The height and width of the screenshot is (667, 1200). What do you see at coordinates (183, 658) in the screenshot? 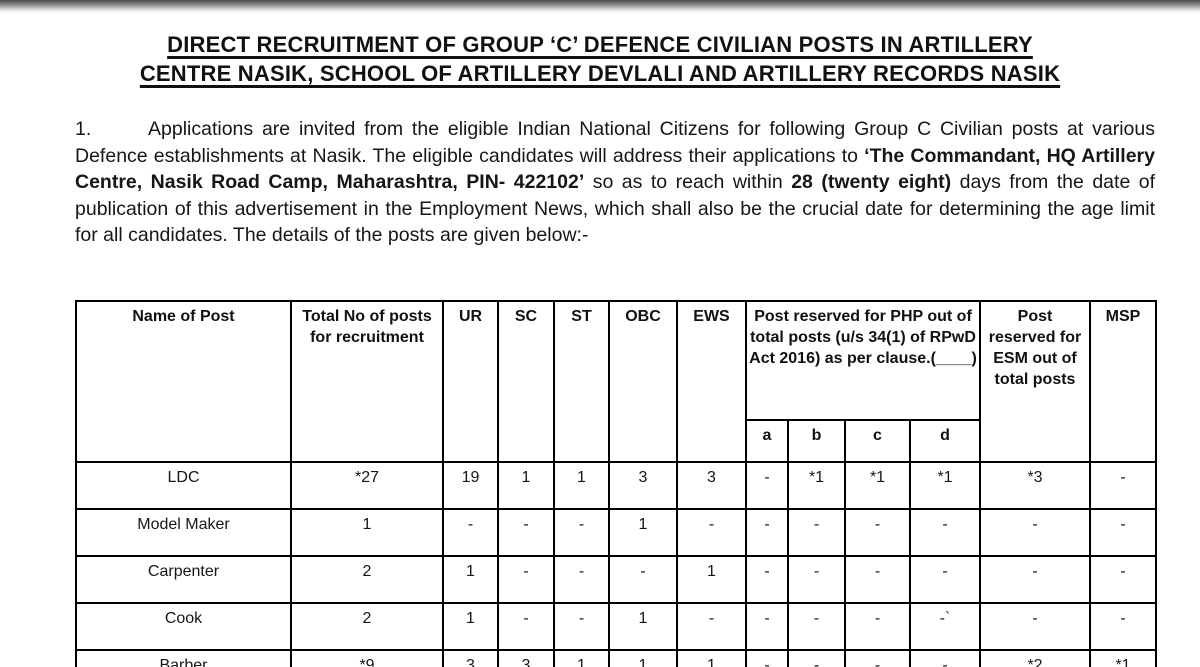
I see `post-name-cell: Barber` at bounding box center [183, 658].